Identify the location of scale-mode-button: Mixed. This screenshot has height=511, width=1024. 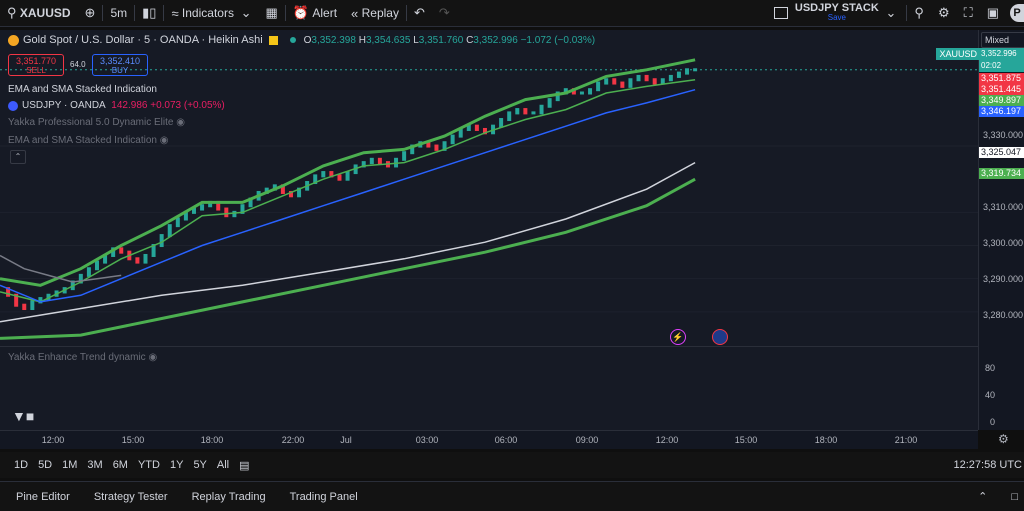
(1002, 40).